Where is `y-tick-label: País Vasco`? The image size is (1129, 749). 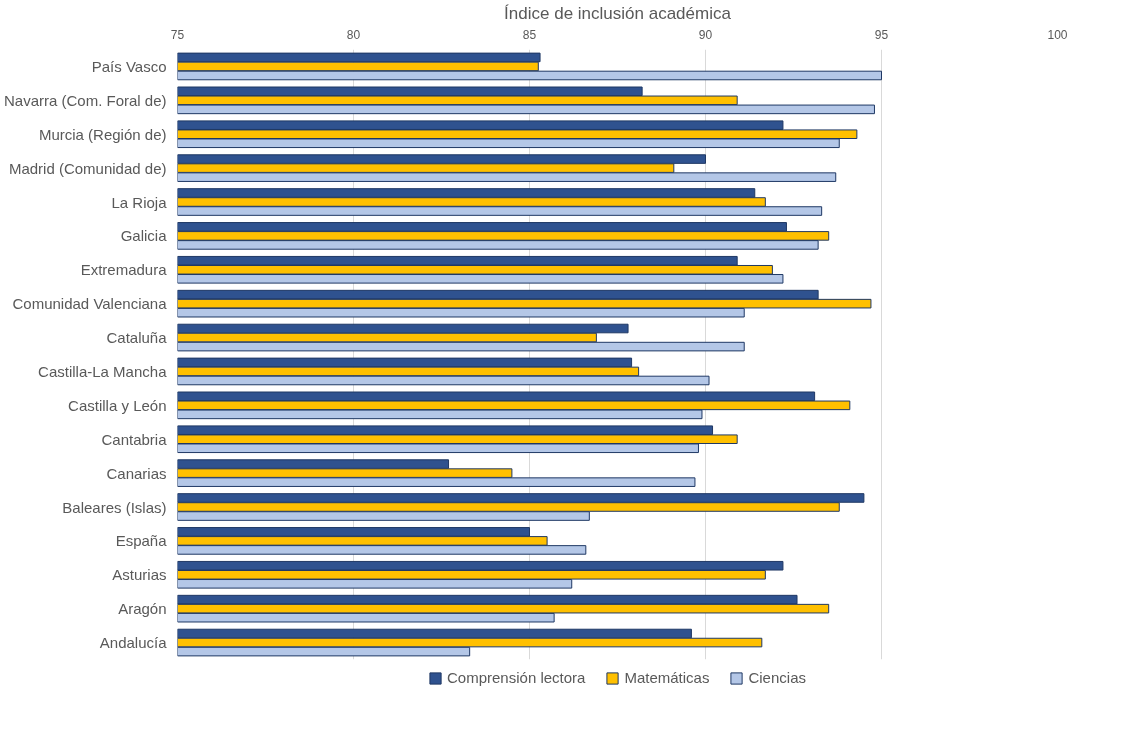 y-tick-label: País Vasco is located at coordinates (129, 66).